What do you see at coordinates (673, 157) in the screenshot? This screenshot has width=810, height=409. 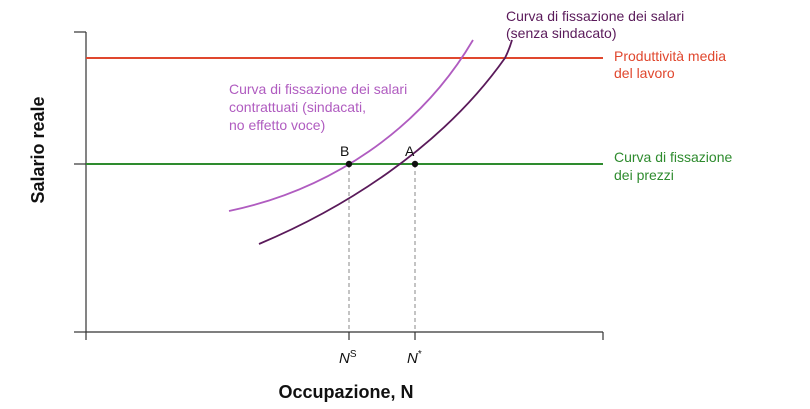 I see `price-setting-label-1: Curva di fissazione` at bounding box center [673, 157].